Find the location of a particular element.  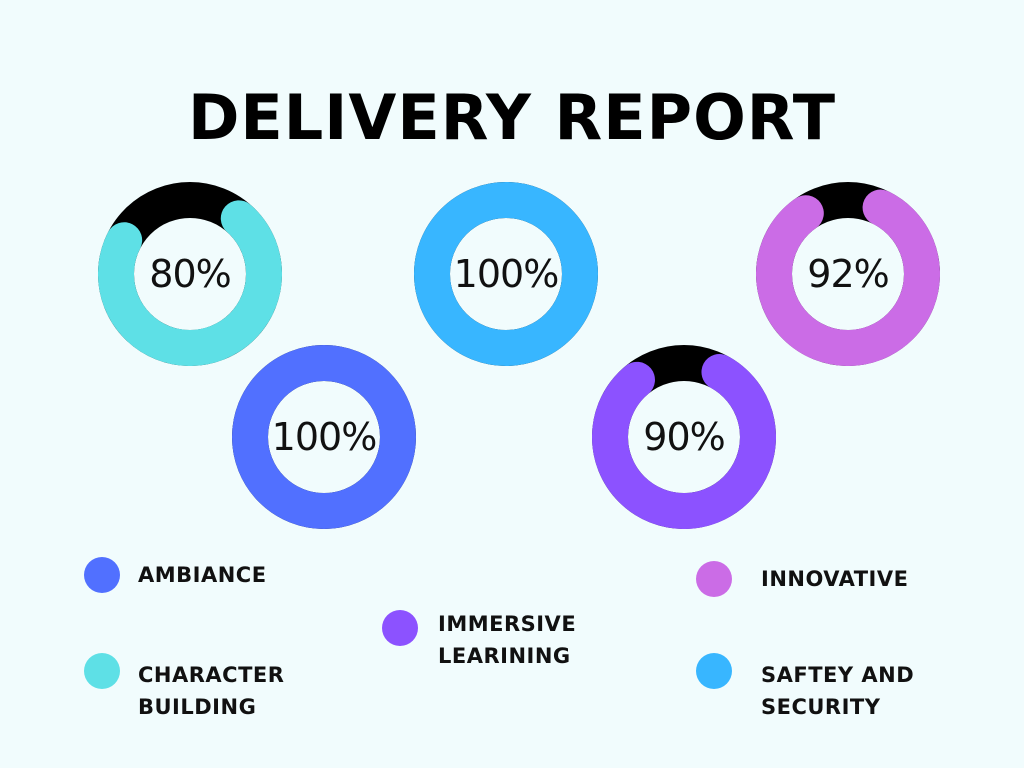

legend-label-character-building: CHARACTER BUILDING is located at coordinates (211, 691).